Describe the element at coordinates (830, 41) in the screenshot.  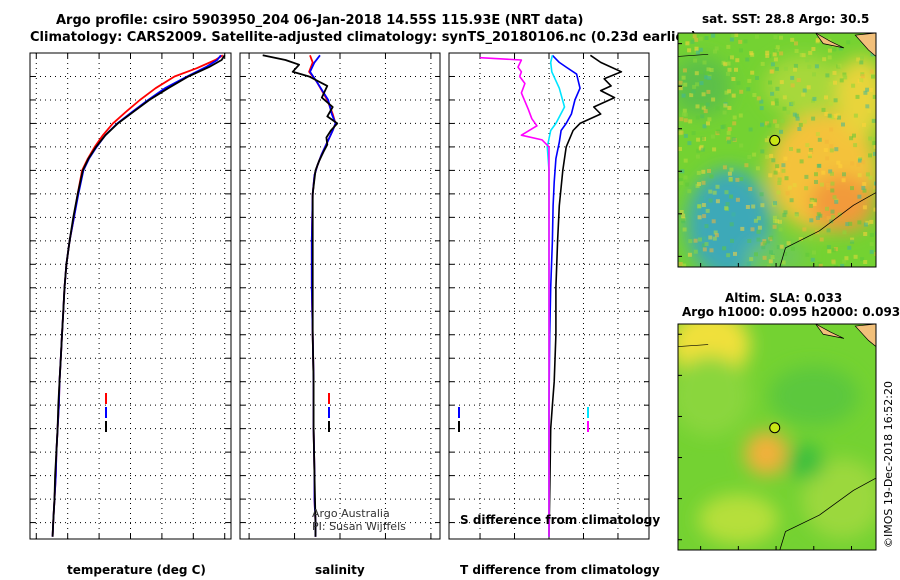
I see `land-island` at that location.